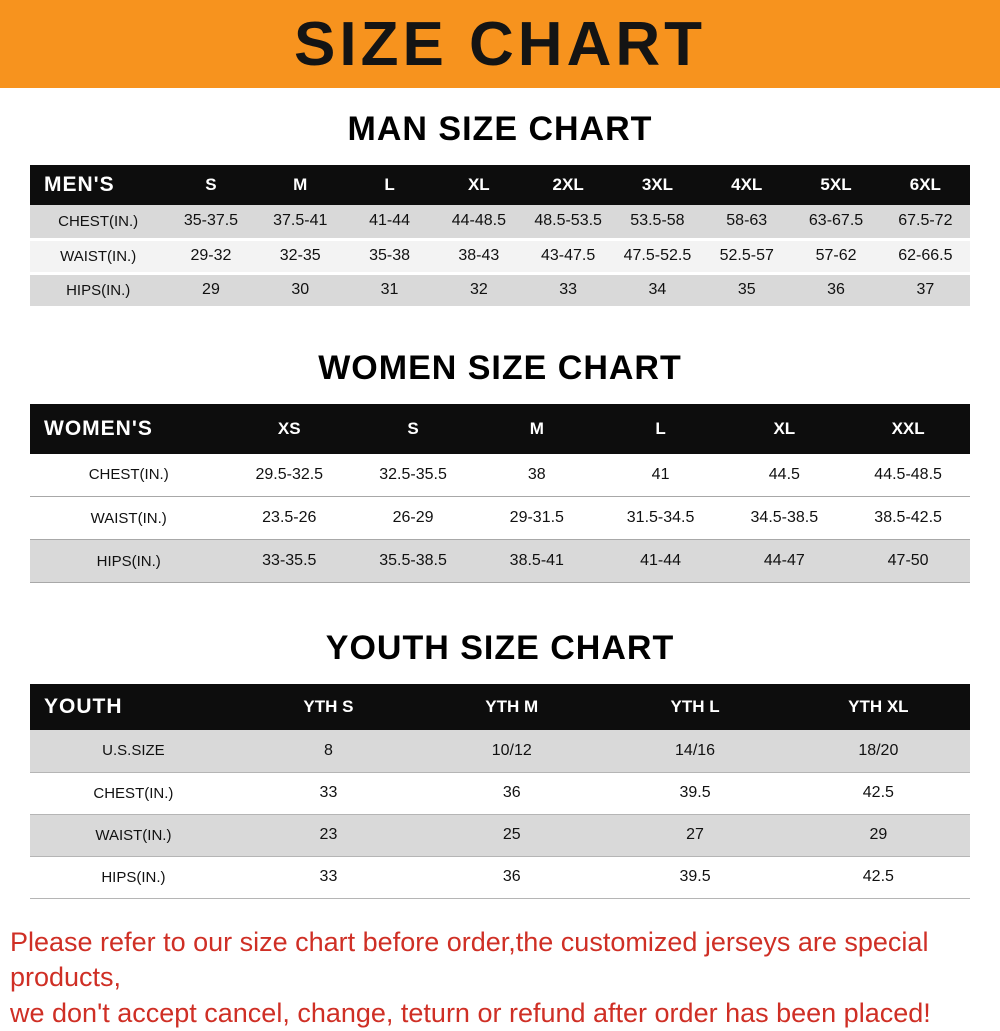 This screenshot has width=1000, height=1031. I want to click on column-header: 2XL, so click(567, 185).